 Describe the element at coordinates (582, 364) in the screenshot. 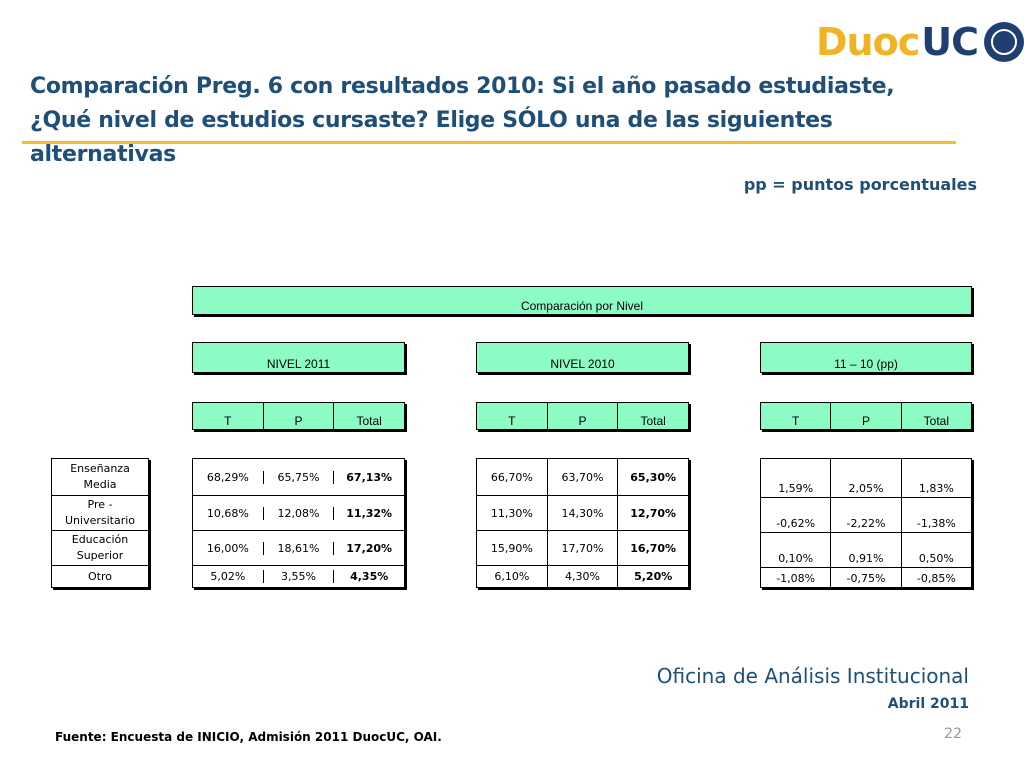

I see `group-header-2010-text: NIVEL 2010` at that location.